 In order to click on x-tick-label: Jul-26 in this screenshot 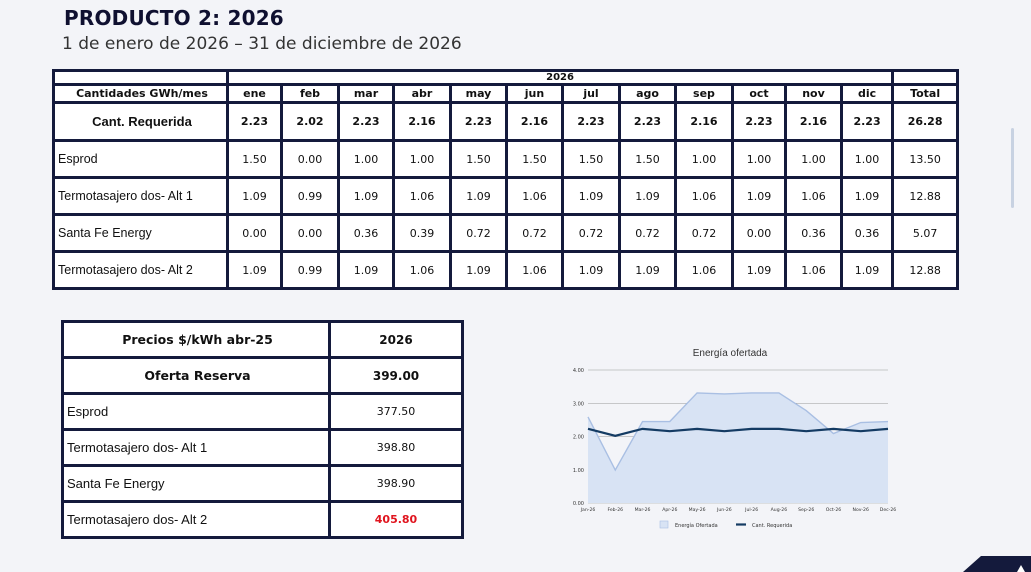, I will do `click(751, 510)`.